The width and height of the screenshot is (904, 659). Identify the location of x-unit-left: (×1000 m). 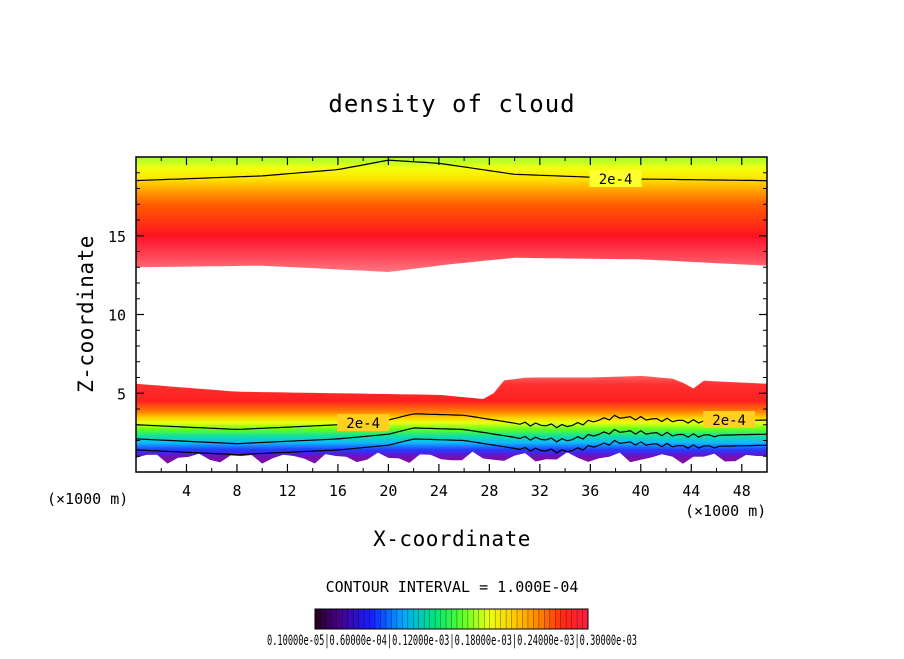
(87, 499).